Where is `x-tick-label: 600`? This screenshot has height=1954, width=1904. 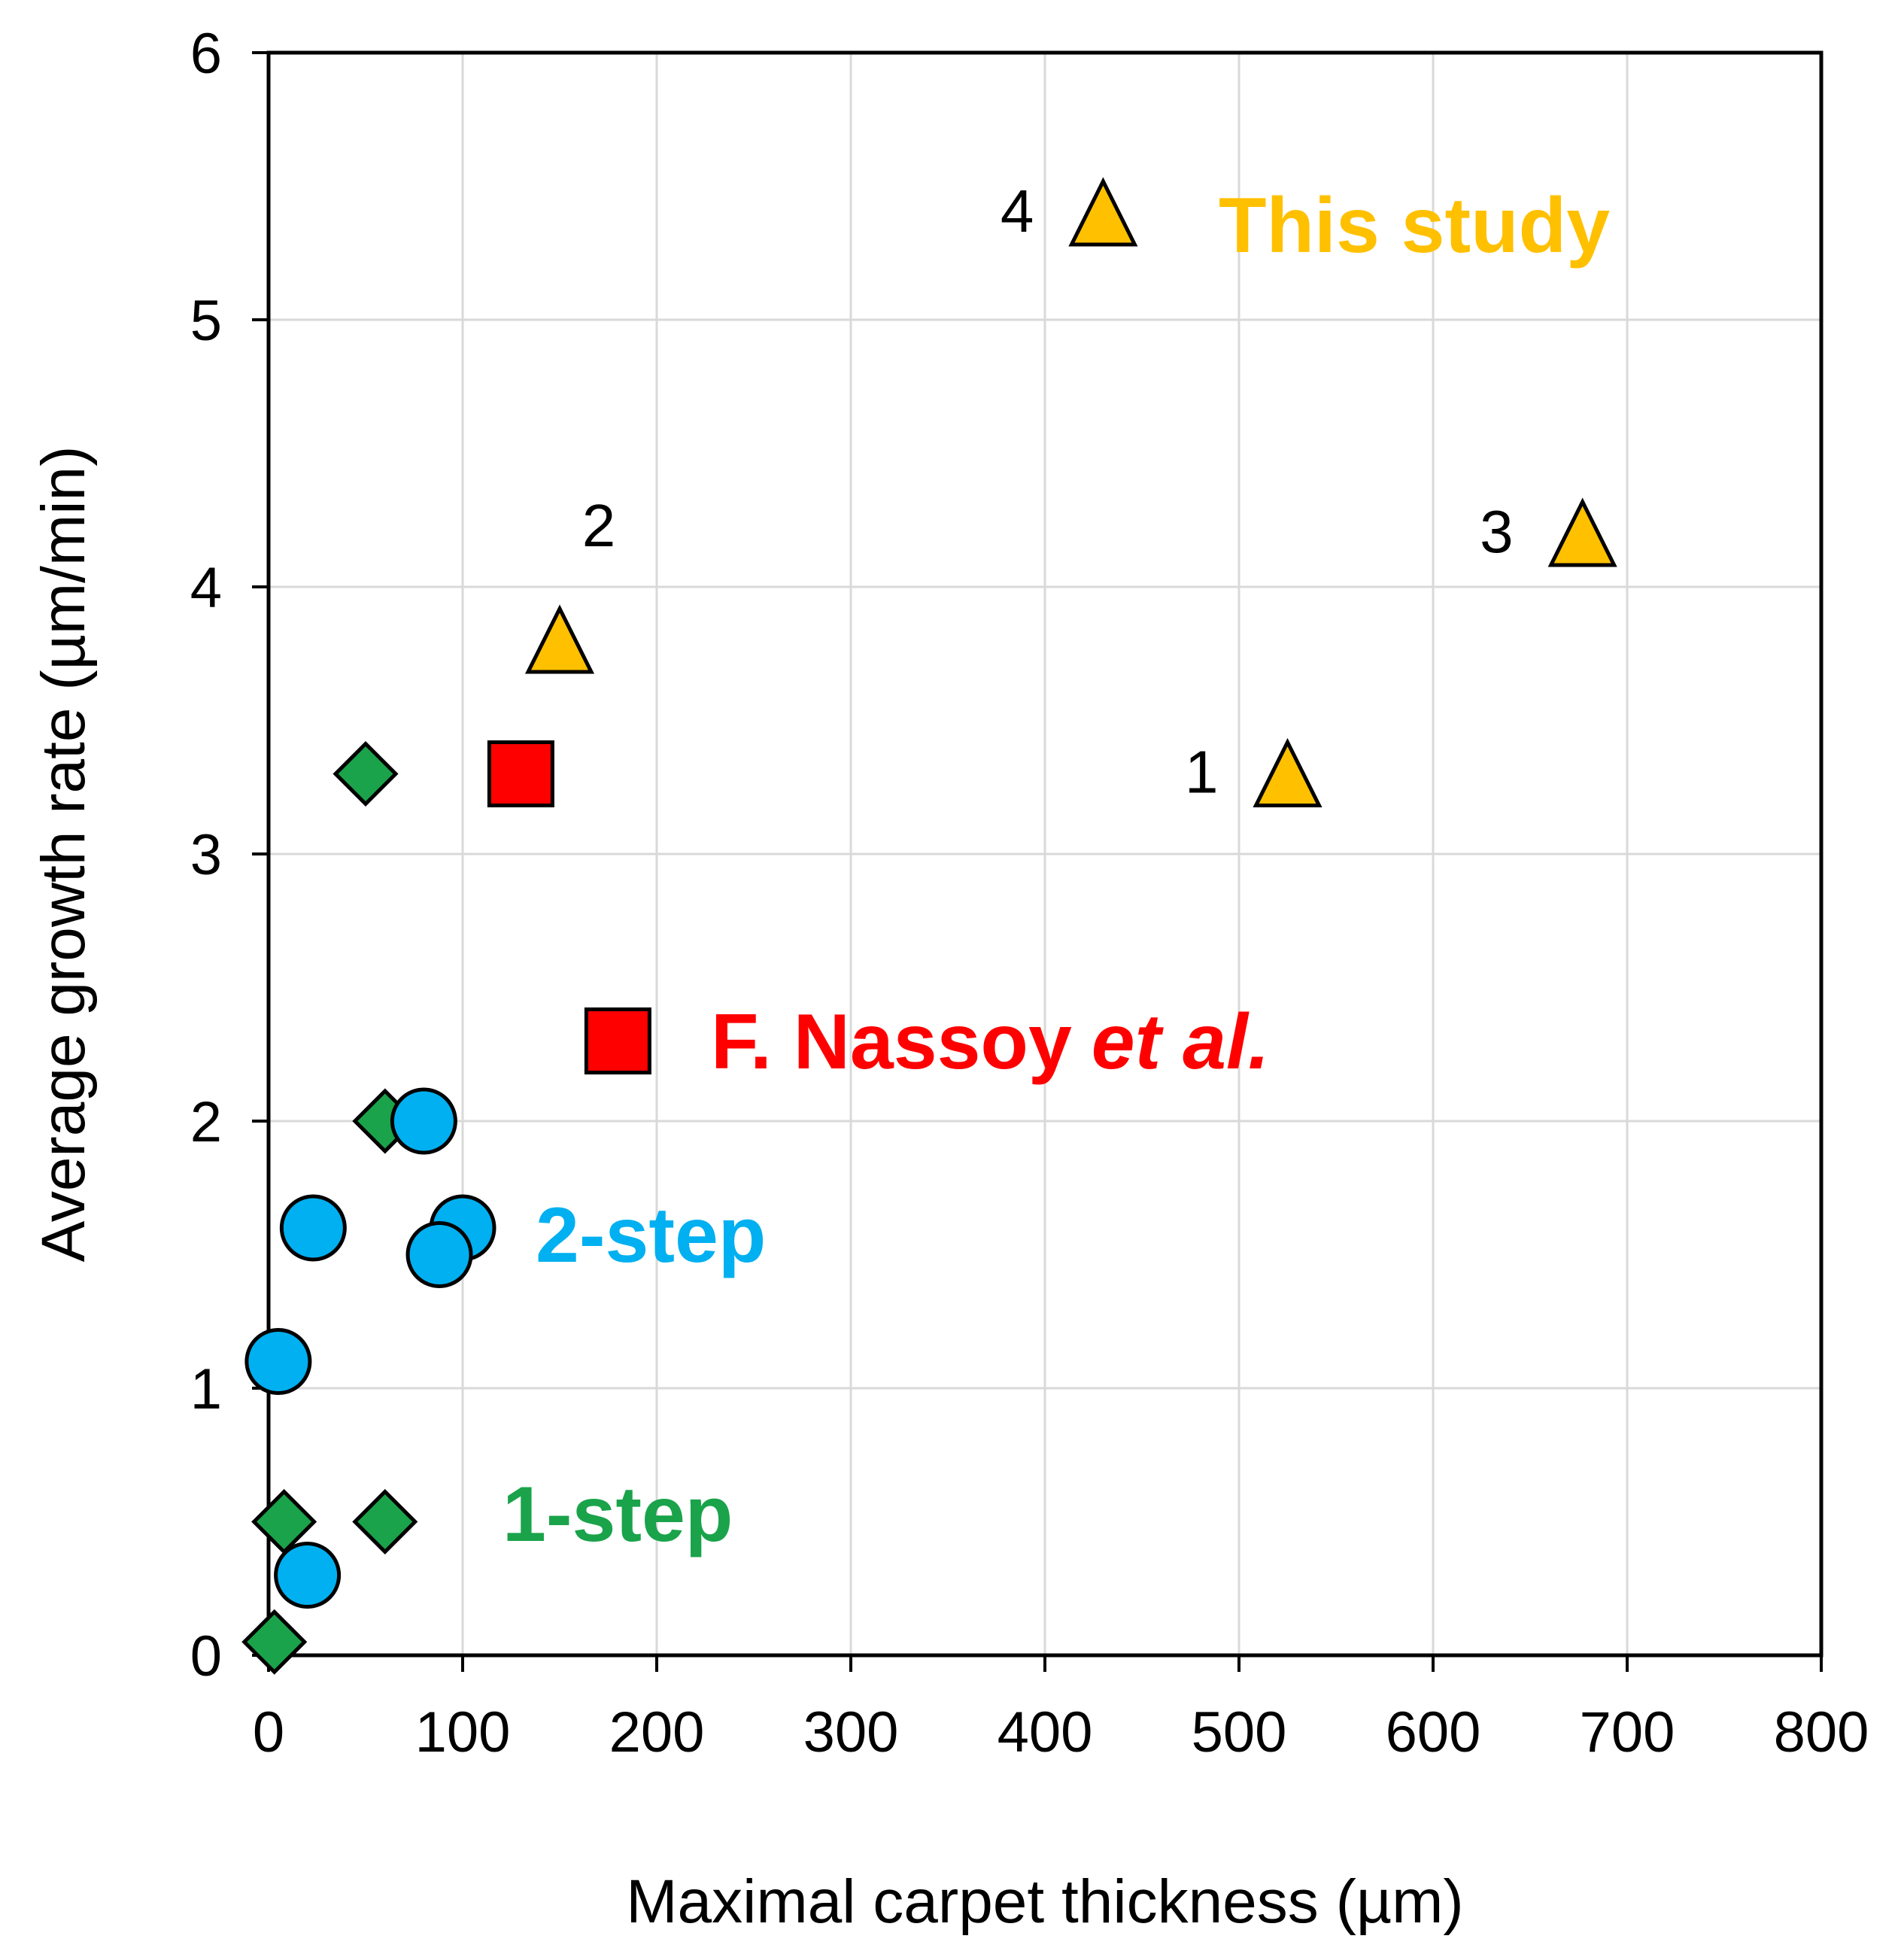 x-tick-label: 600 is located at coordinates (1433, 1732).